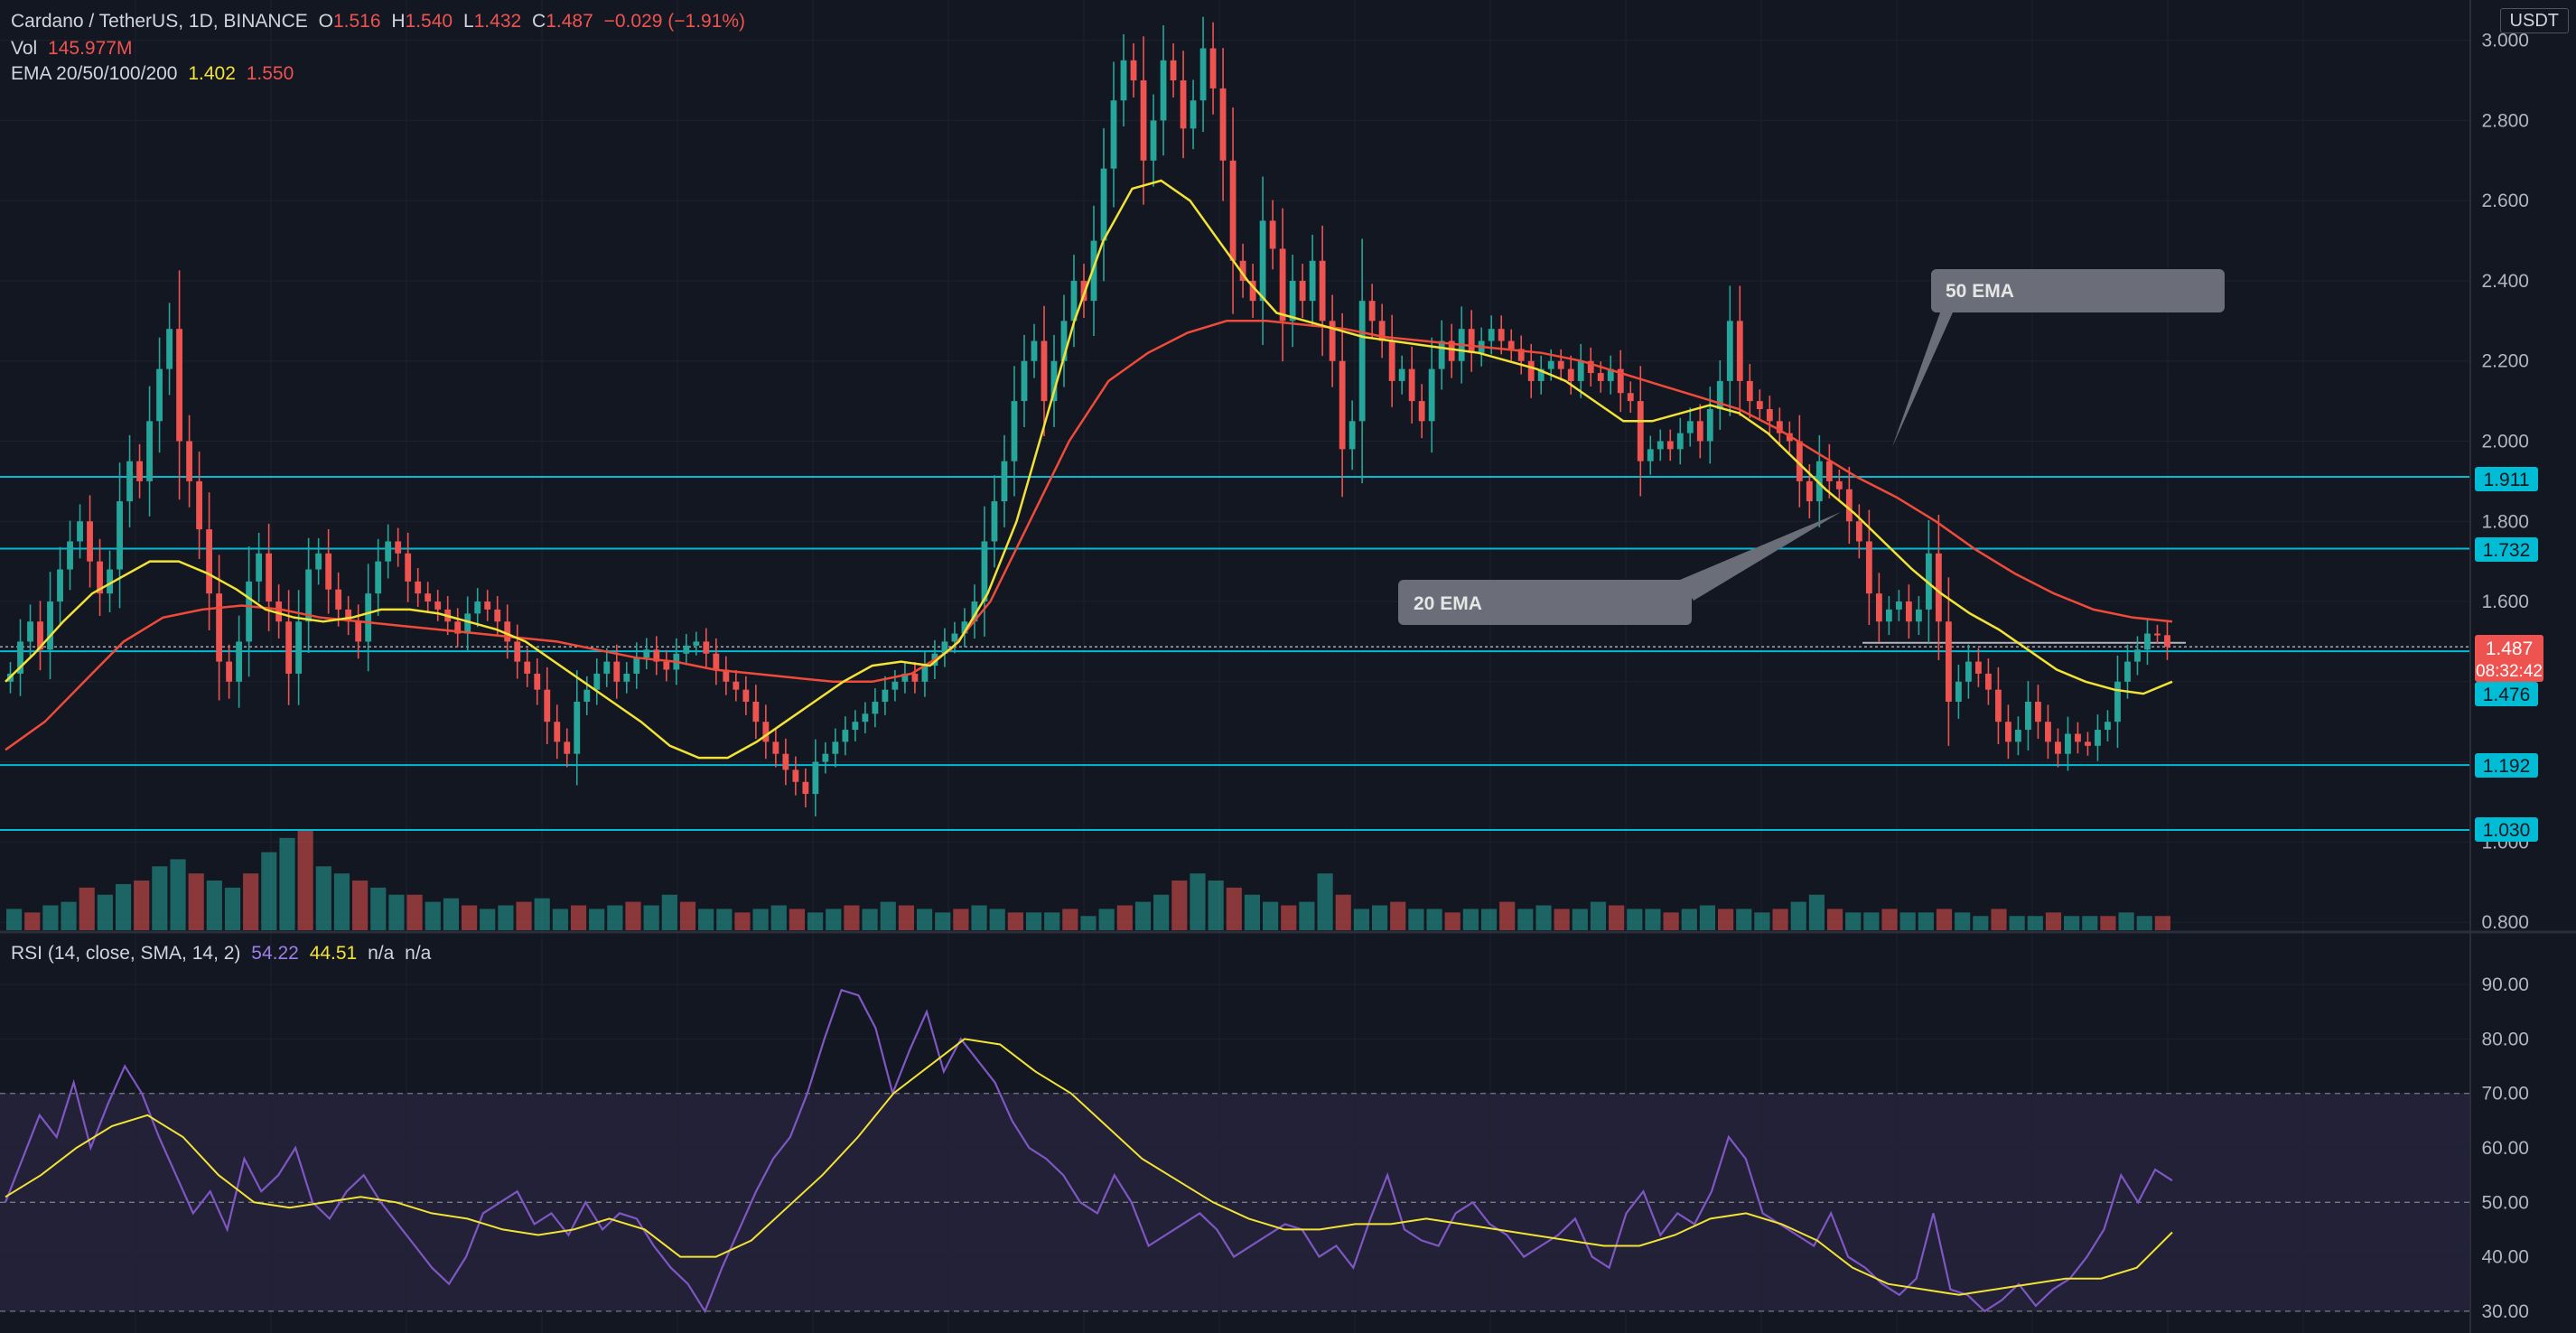  Describe the element at coordinates (2505, 1094) in the screenshot. I see `rsi-tick-label: 70.00` at that location.